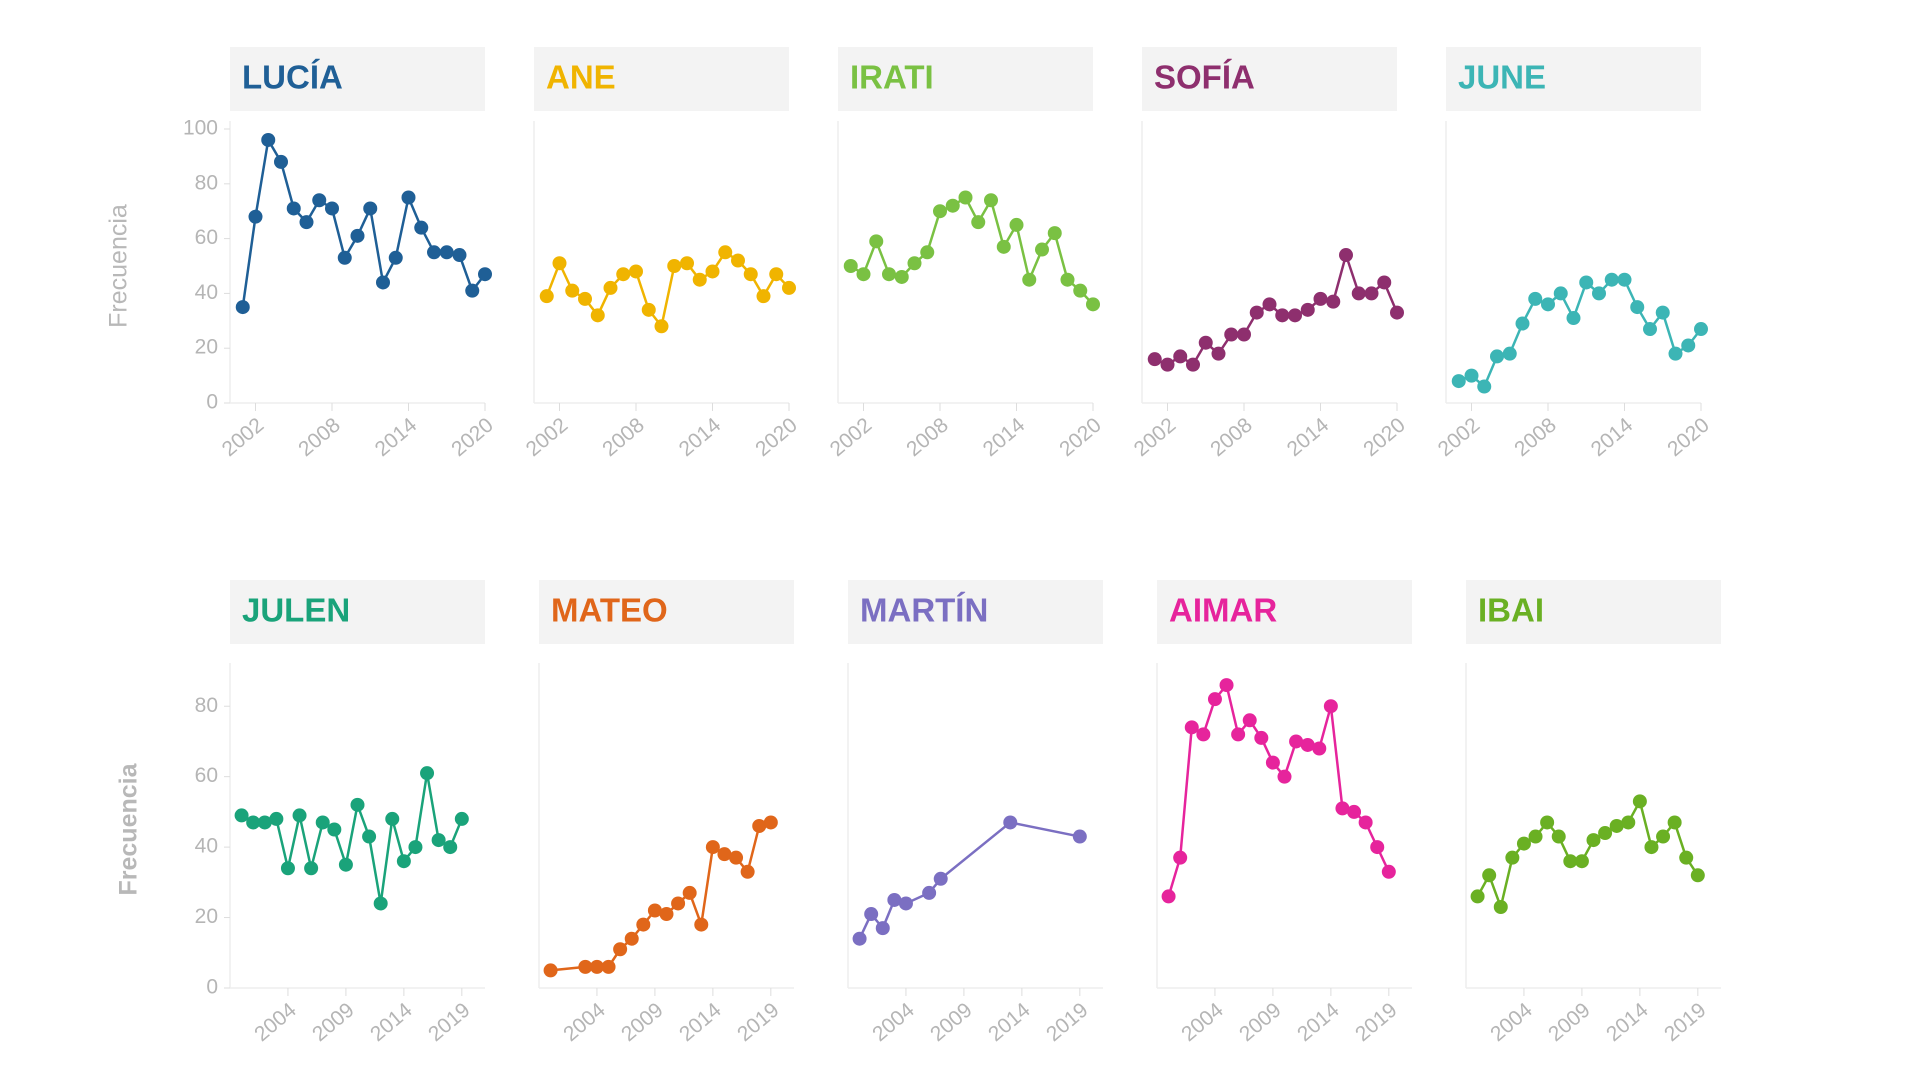 The width and height of the screenshot is (1920, 1080). What do you see at coordinates (206, 237) in the screenshot?
I see `y-tick-label: 60` at bounding box center [206, 237].